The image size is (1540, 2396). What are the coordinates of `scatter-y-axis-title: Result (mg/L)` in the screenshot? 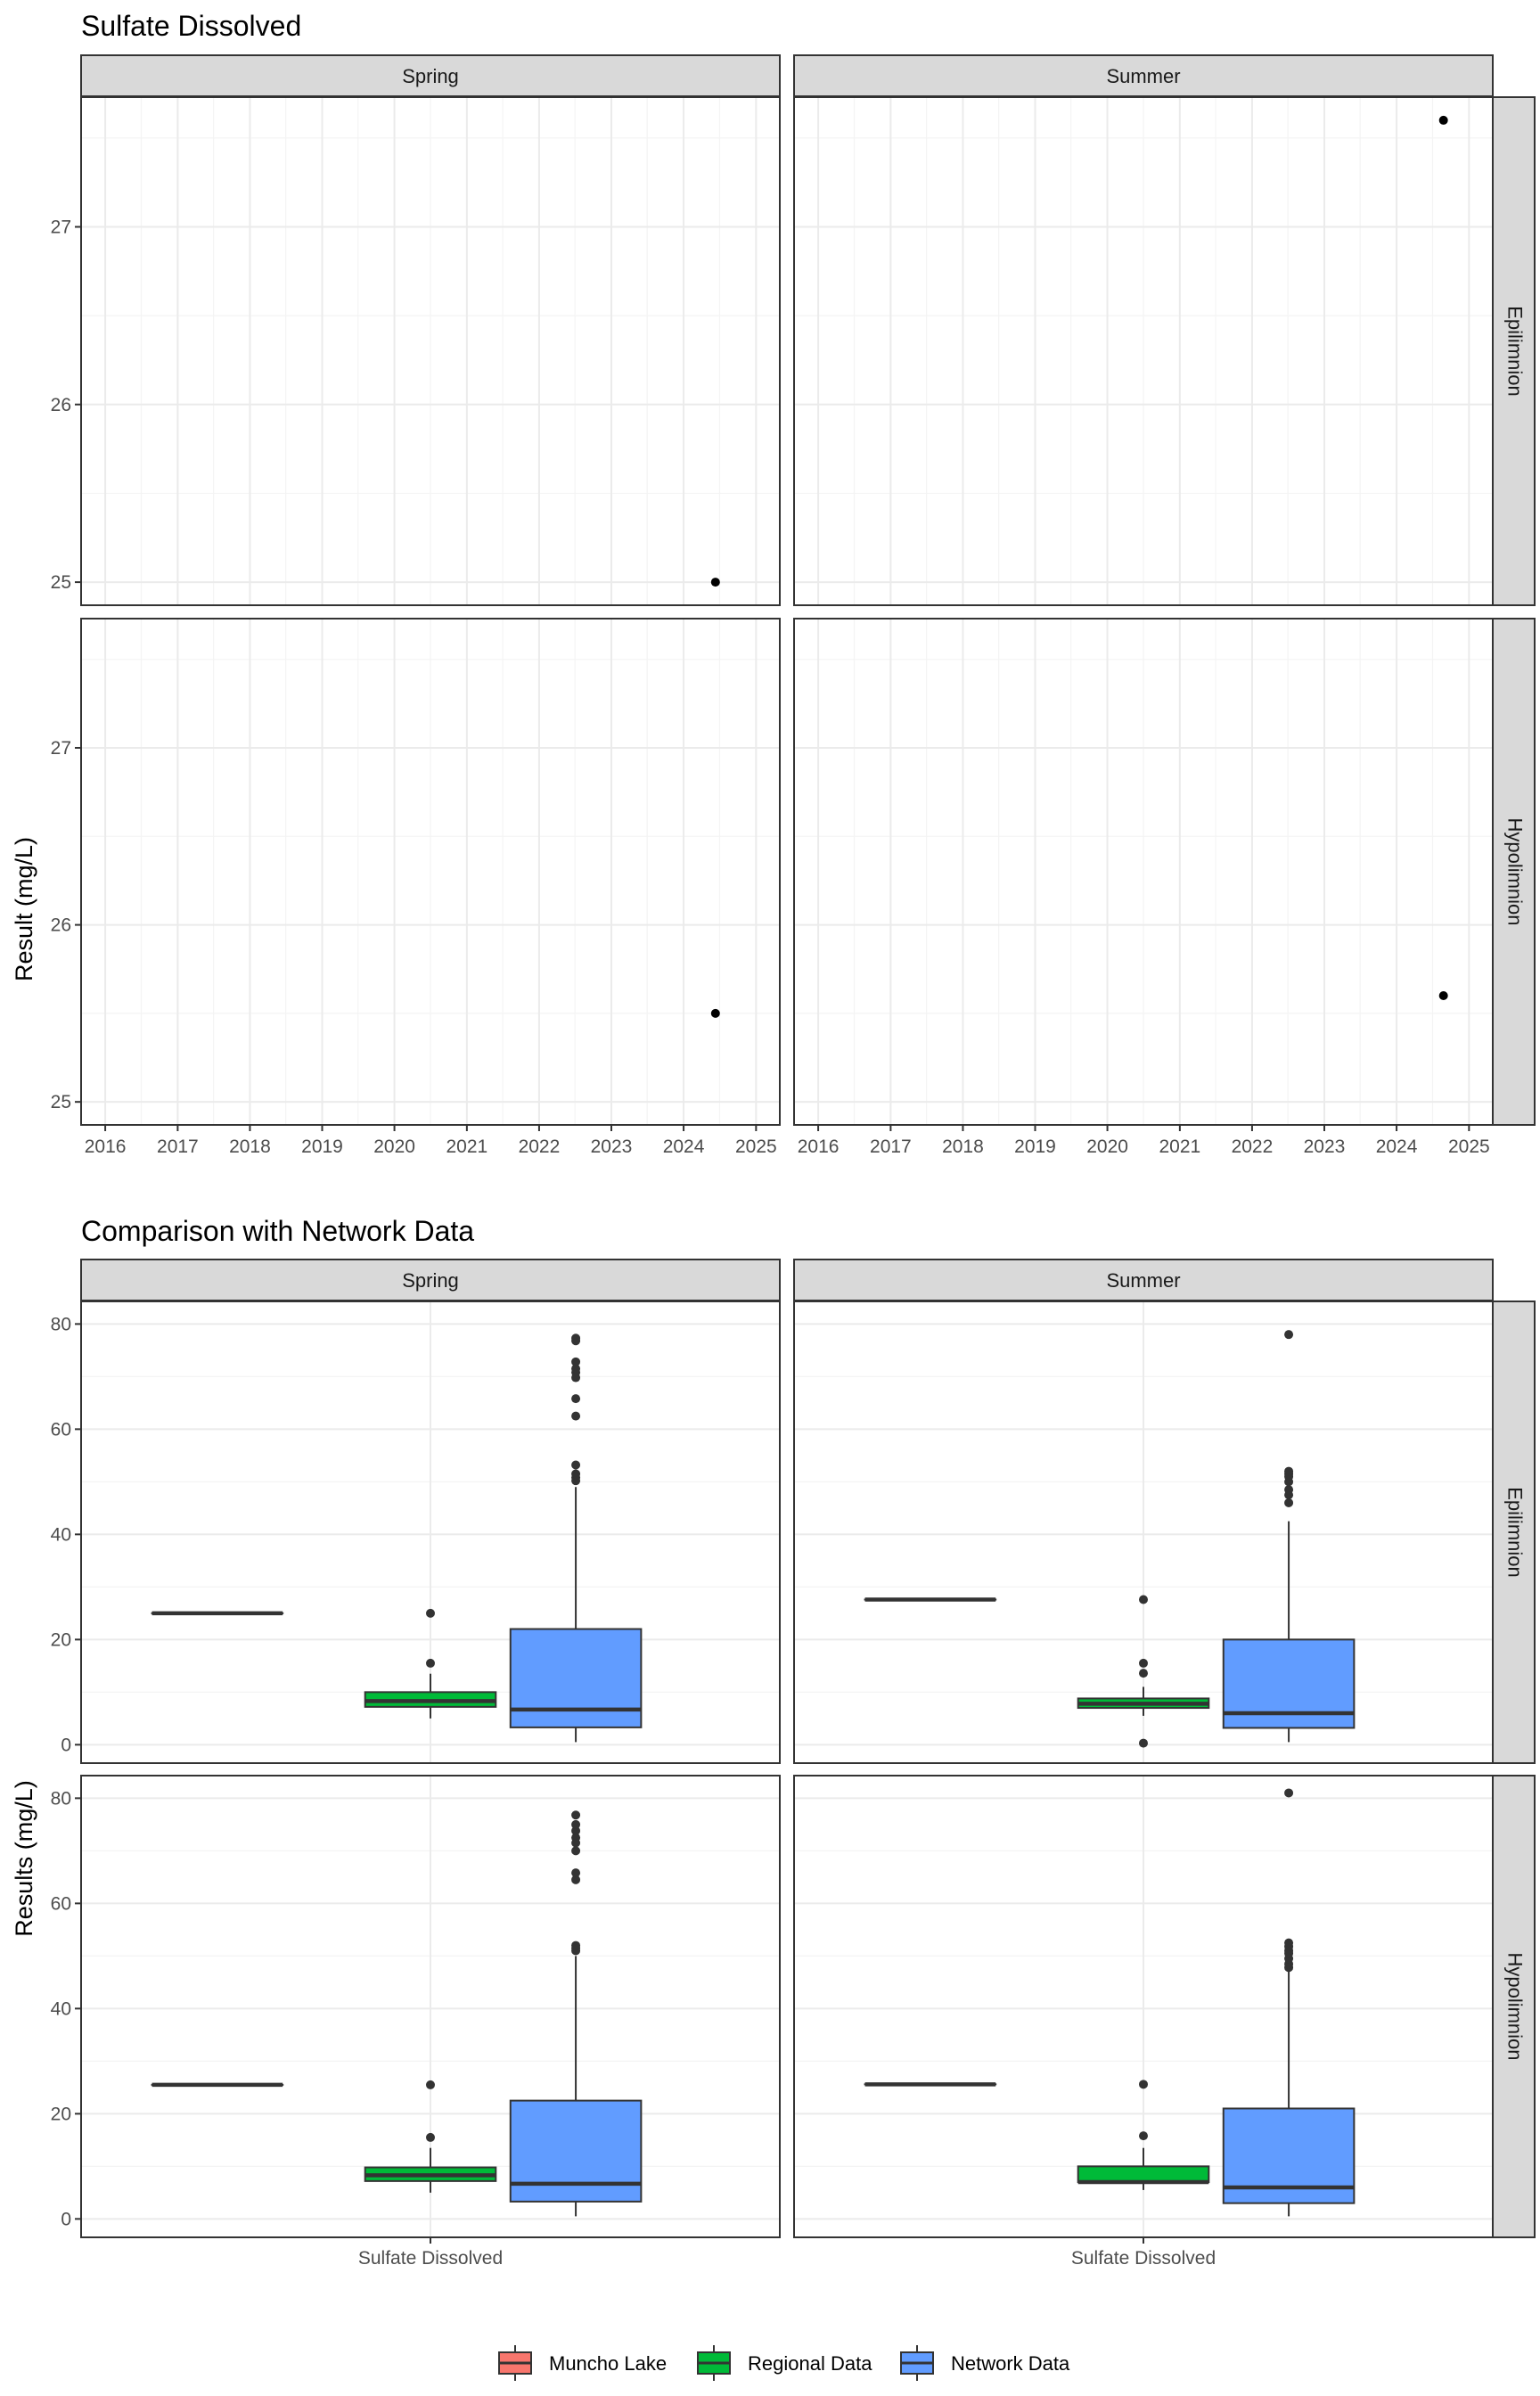 It's located at (24, 909).